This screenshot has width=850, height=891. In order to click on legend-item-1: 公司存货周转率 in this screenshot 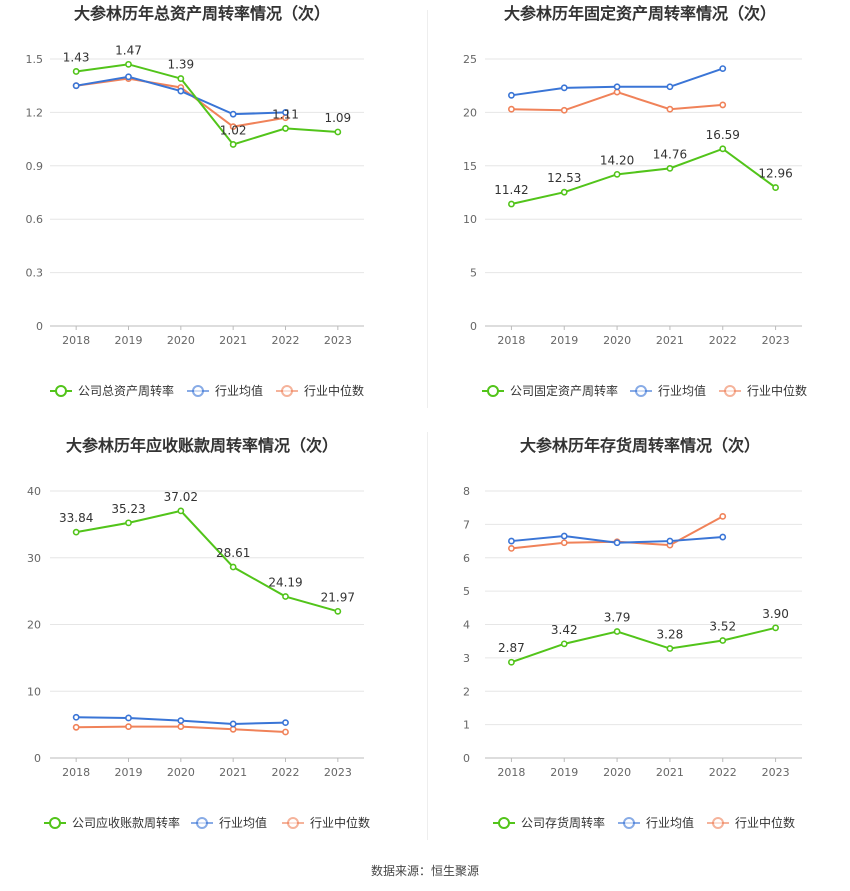, I will do `click(549, 822)`.